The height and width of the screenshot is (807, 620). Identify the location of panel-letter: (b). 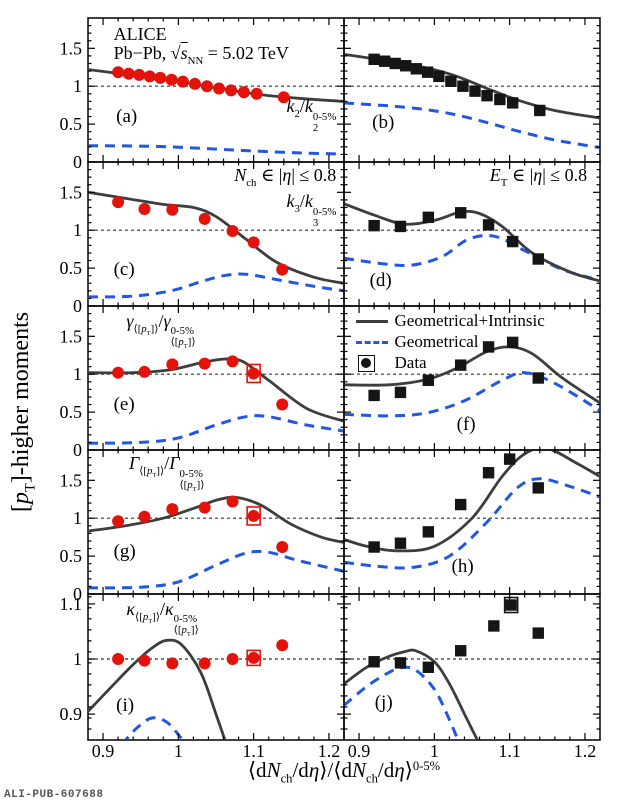
(383, 123).